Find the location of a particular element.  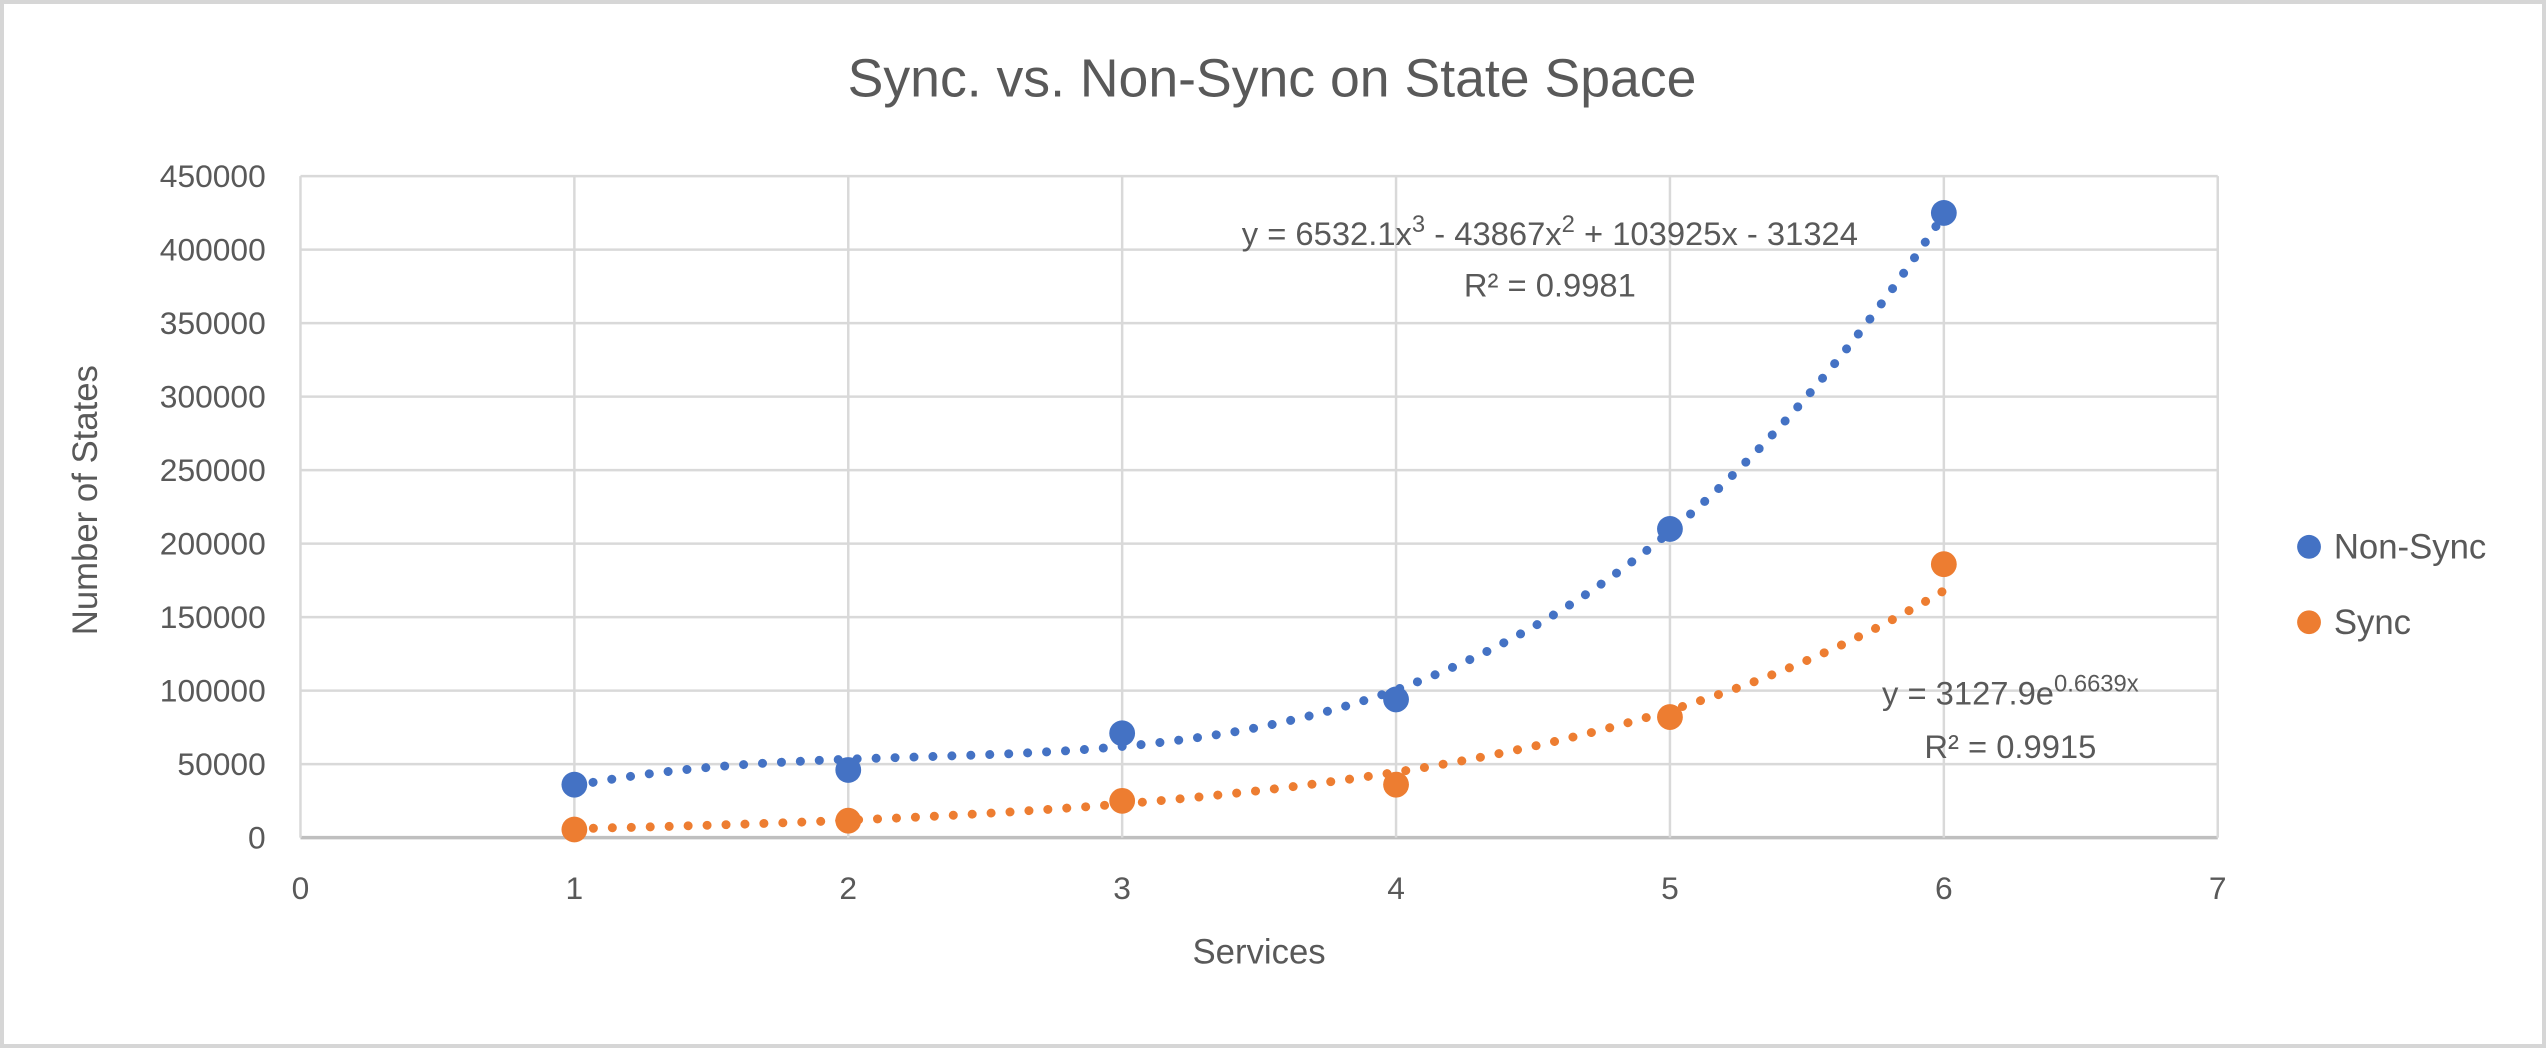

legend: Non-Sync Sync is located at coordinates (2391, 585).